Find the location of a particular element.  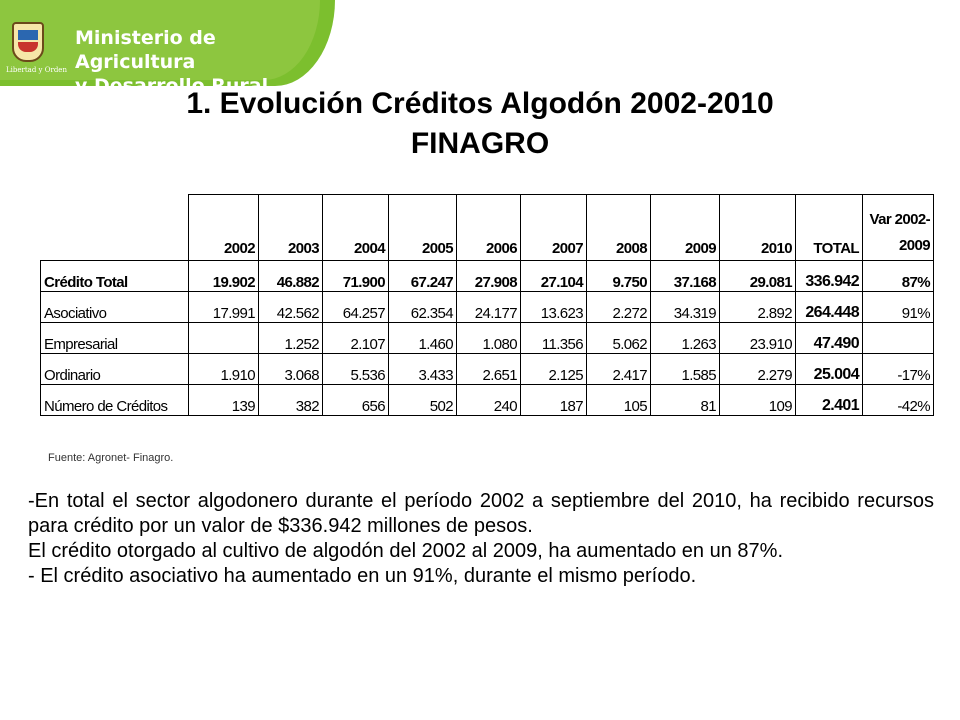

variation-cell: -17% is located at coordinates (898, 369).